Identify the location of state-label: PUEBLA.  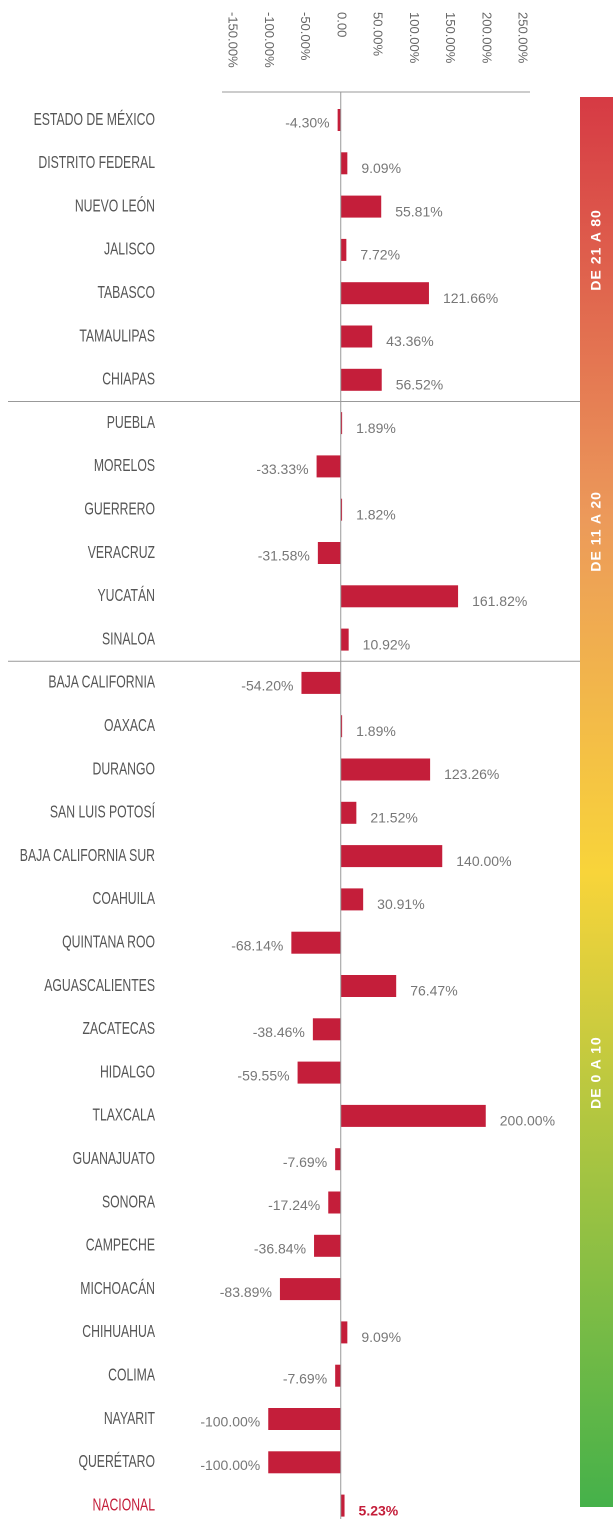
(131, 423).